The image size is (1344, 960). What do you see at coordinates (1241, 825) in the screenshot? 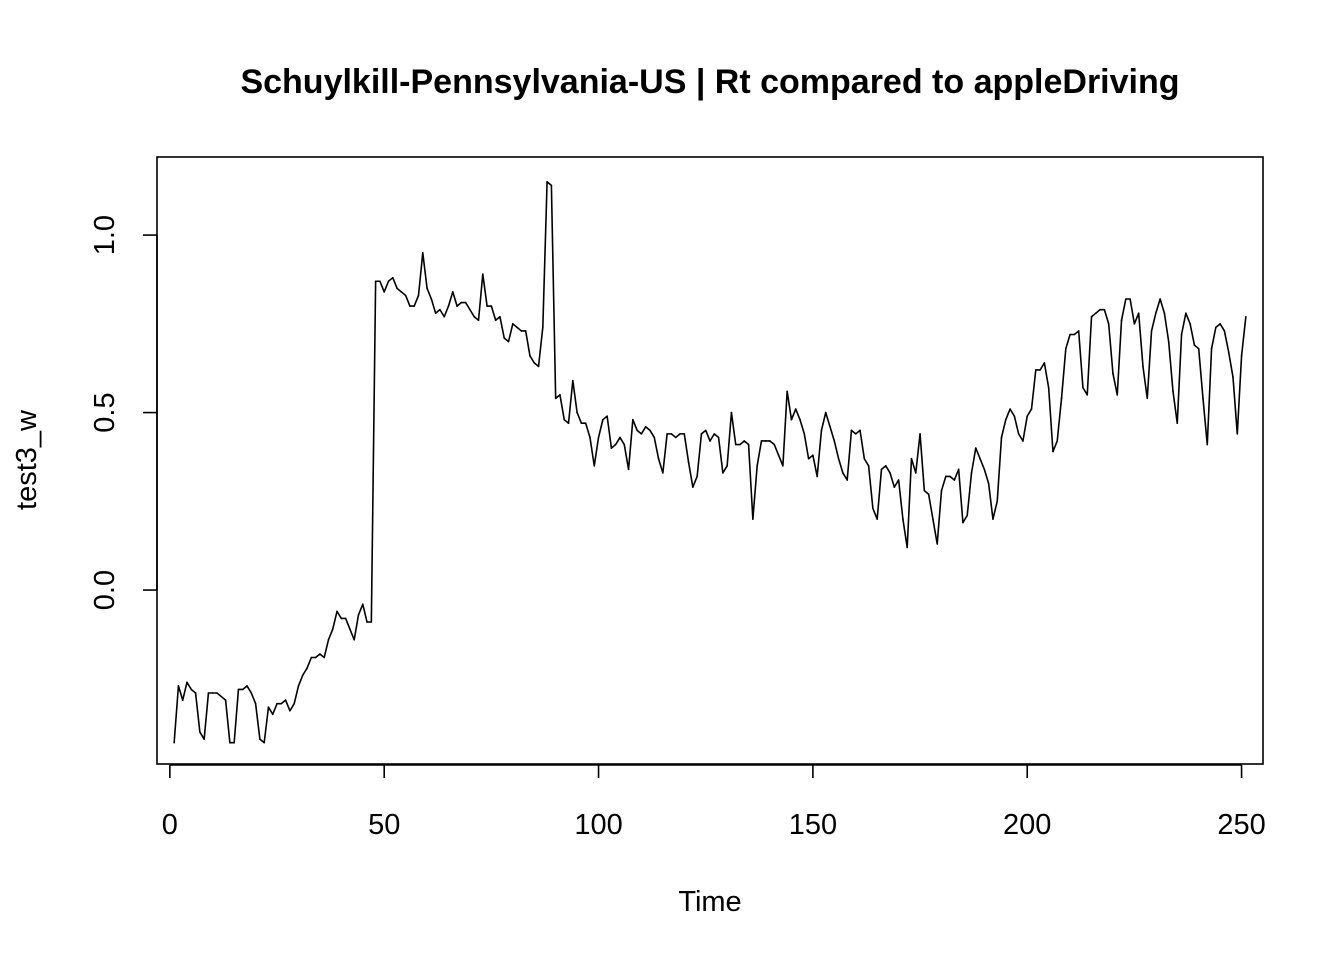
I see `x-tick-label: 250` at bounding box center [1241, 825].